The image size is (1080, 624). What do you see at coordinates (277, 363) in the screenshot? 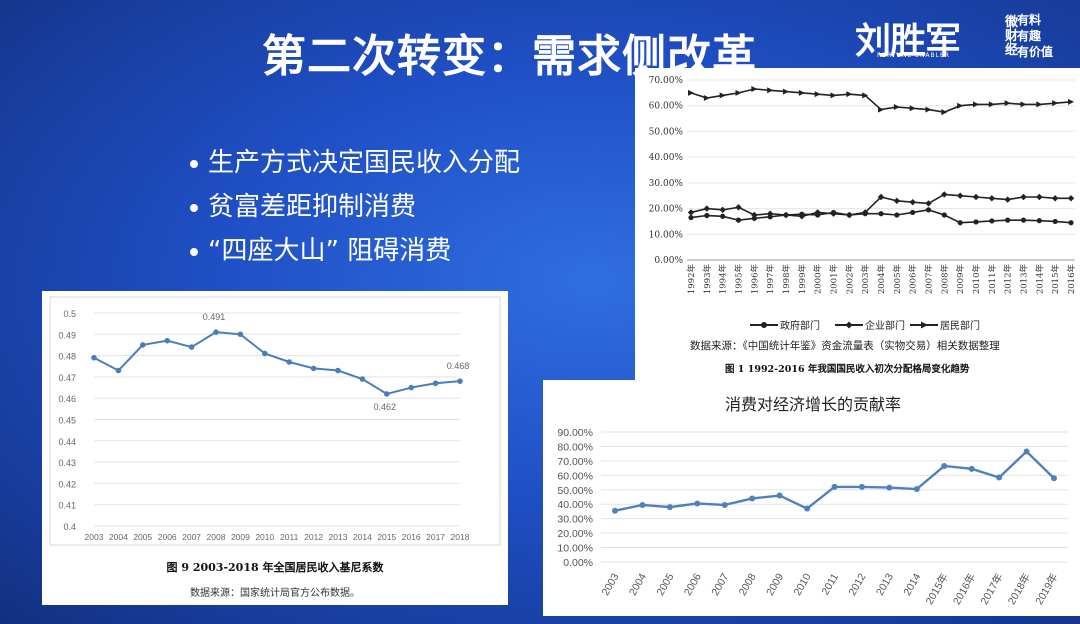
I see `gini-series-line` at bounding box center [277, 363].